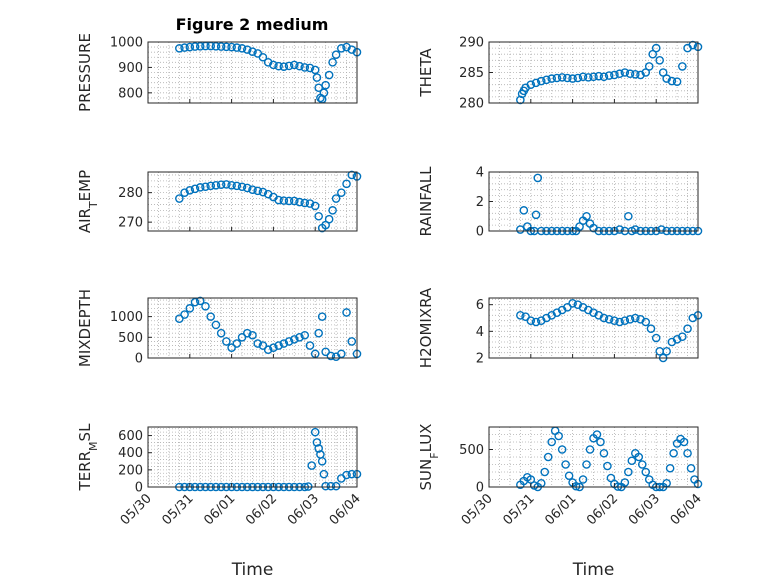 Image resolution: width=778 pixels, height=583 pixels. Describe the element at coordinates (178, 509) in the screenshot. I see `x-tick-label: 05/31` at that location.